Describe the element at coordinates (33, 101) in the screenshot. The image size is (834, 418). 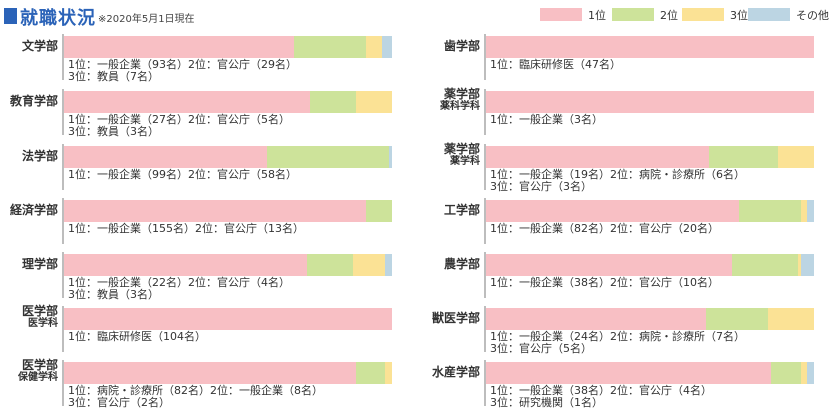
I see `faculty-name: 教育学部` at that location.